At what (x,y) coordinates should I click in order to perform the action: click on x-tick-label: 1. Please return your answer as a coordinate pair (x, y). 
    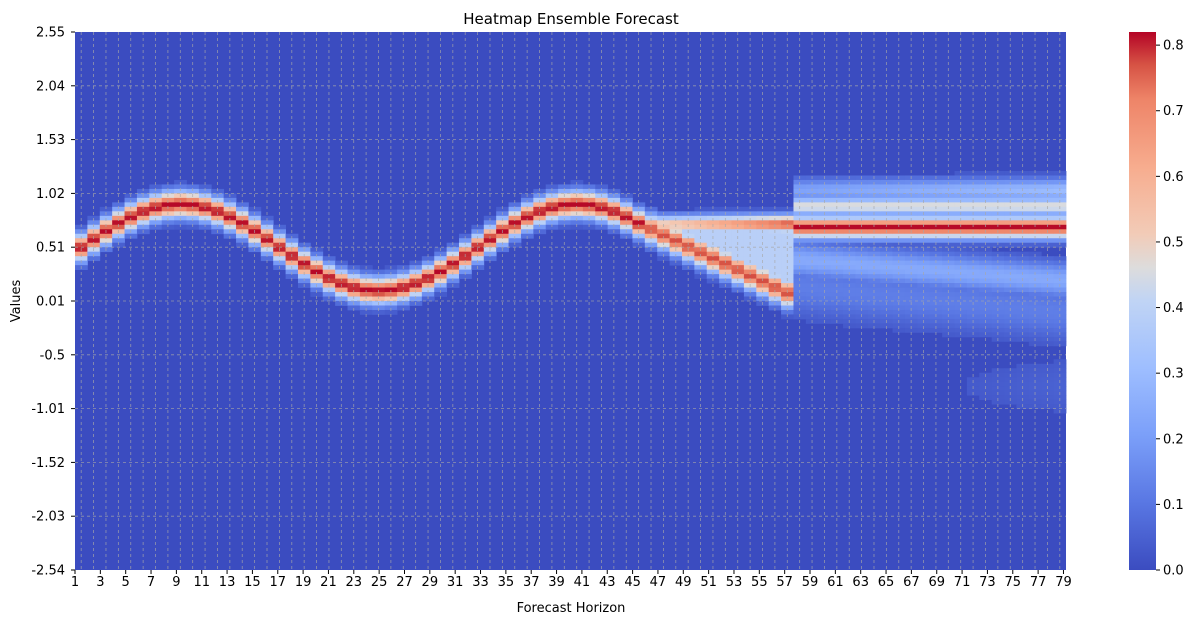
    Looking at the image, I should click on (75, 582).